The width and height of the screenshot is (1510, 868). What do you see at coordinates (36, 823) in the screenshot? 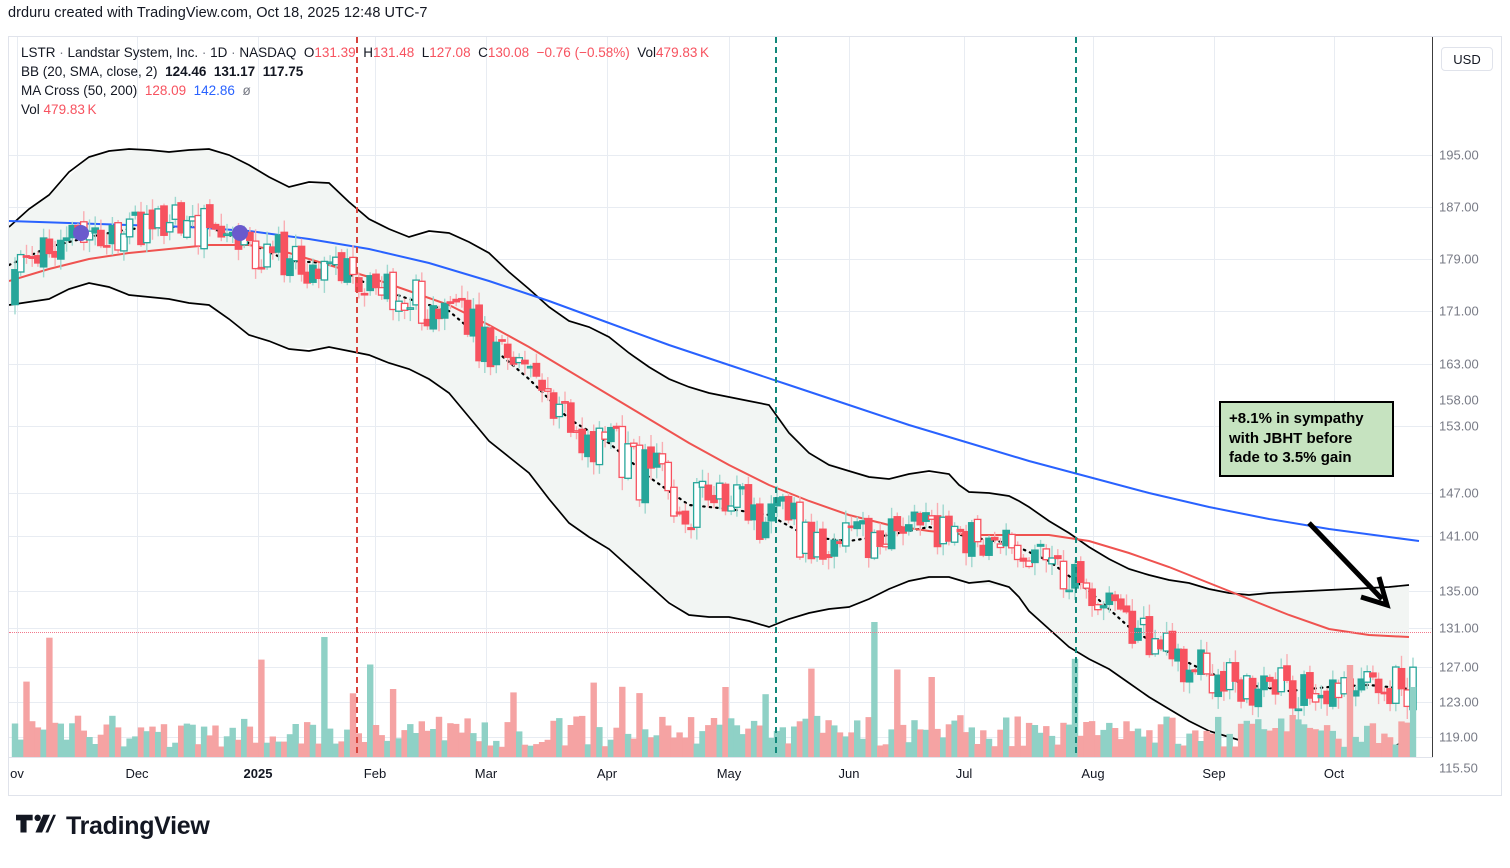
I see `tradingview-mark-icon` at bounding box center [36, 823].